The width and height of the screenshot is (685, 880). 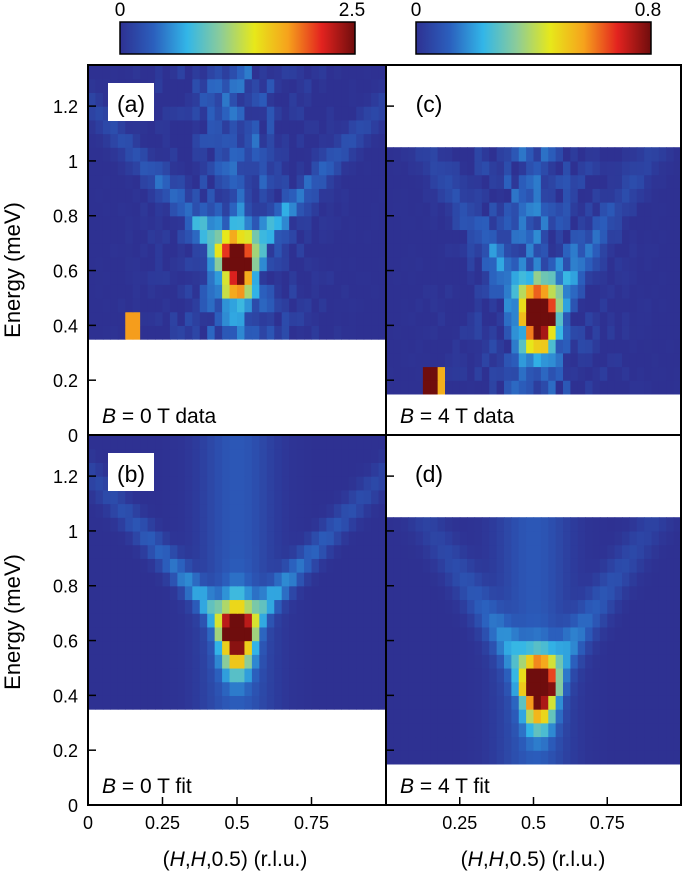 I want to click on panel-d-heatmap, so click(x=534, y=641).